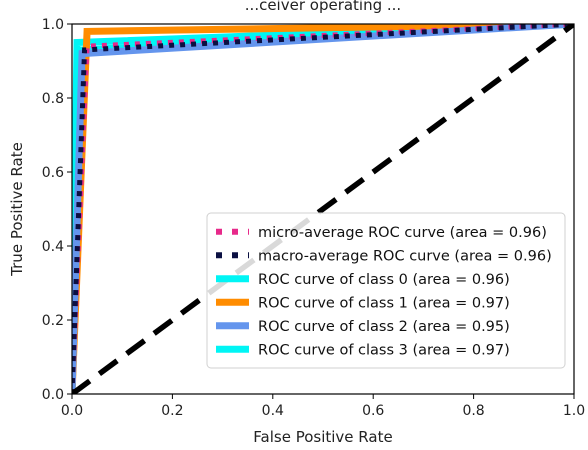 Image resolution: width=588 pixels, height=450 pixels. I want to click on y-tick-label: 1.0, so click(53, 25).